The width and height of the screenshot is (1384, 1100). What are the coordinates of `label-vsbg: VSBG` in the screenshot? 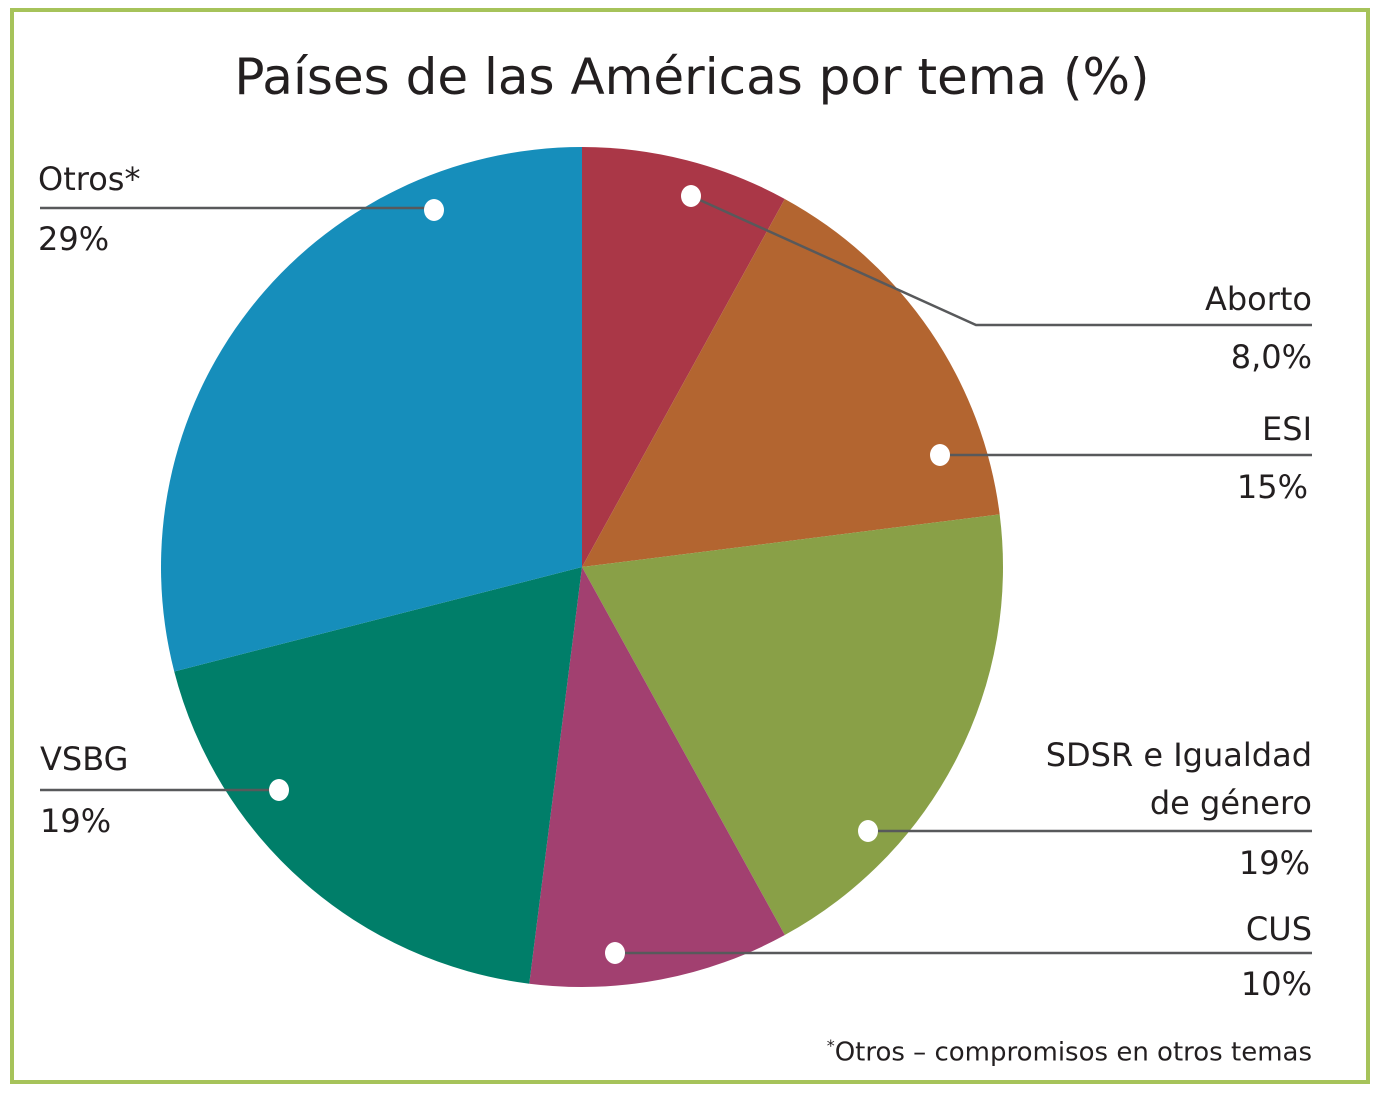 It's located at (84, 759).